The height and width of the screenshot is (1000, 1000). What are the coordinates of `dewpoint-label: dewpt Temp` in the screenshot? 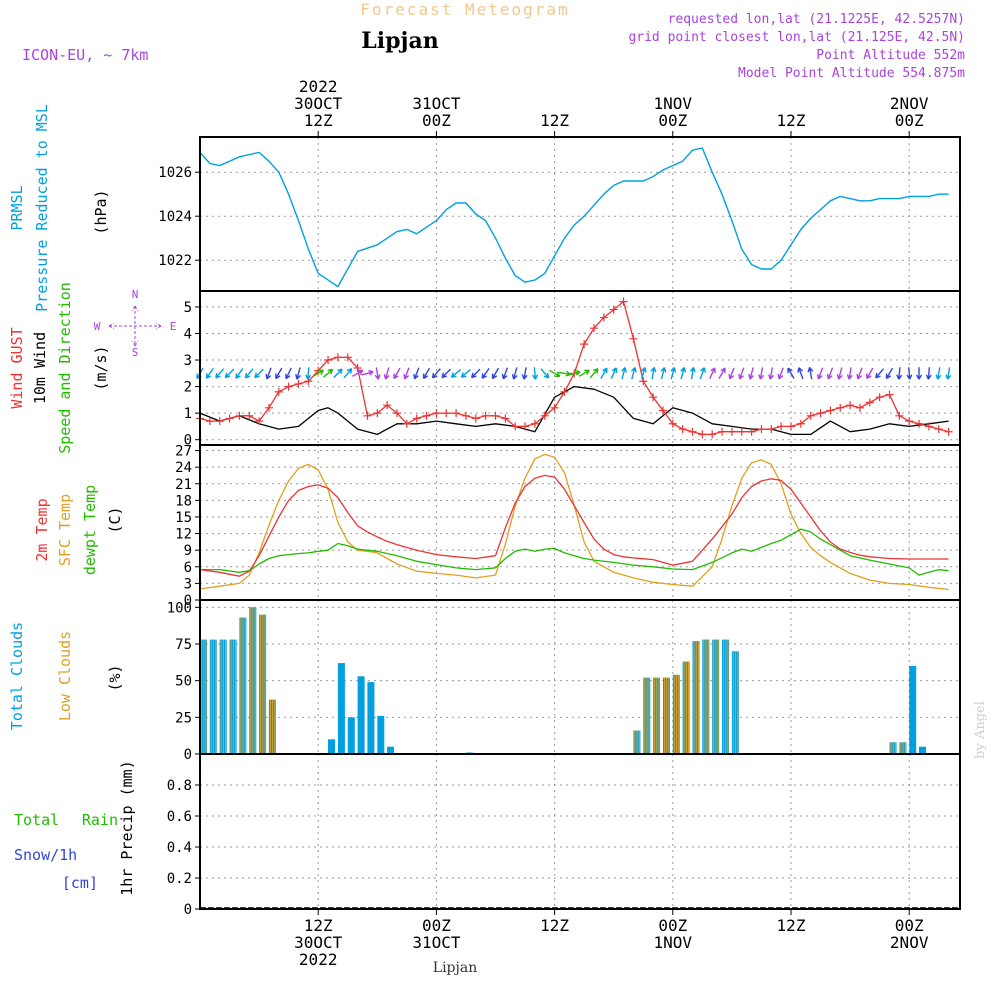 It's located at (90, 530).